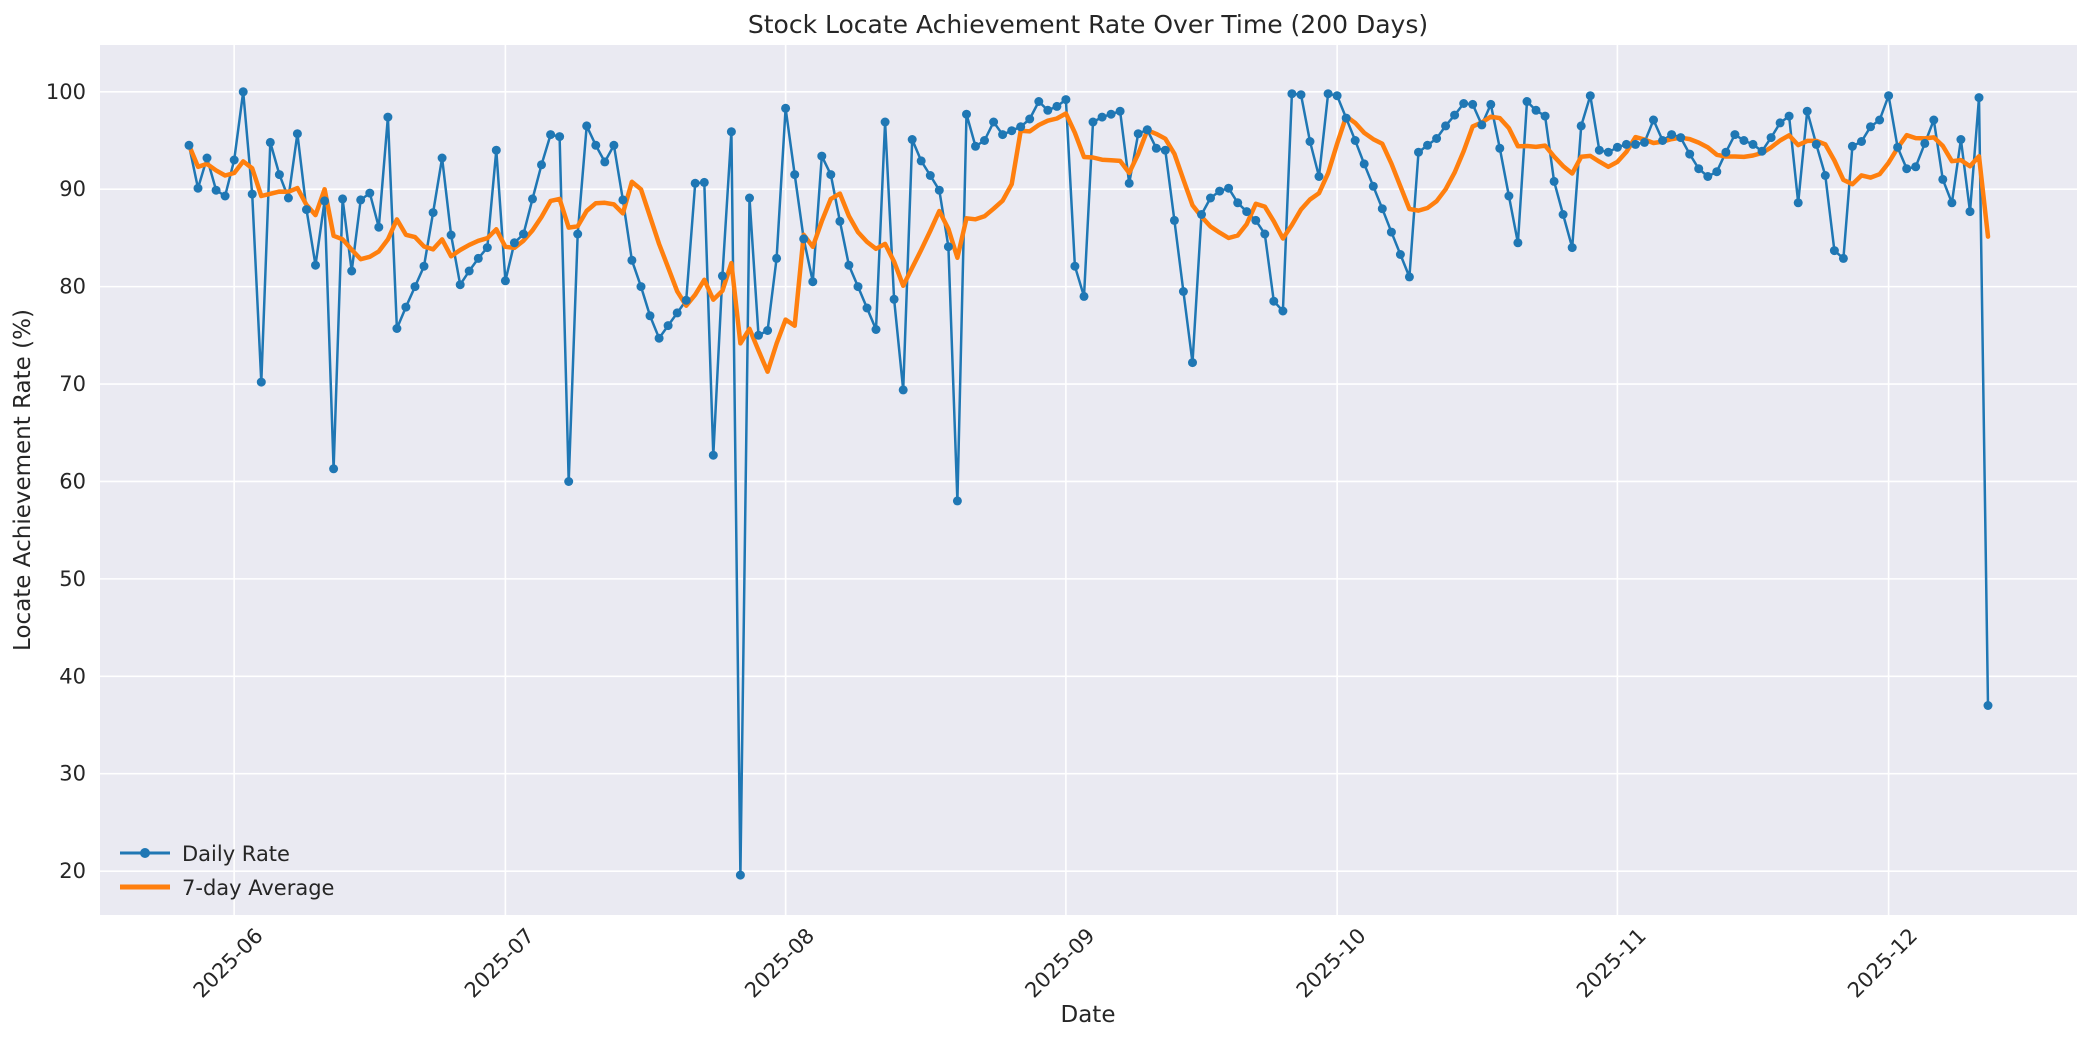 The height and width of the screenshot is (1050, 2100). I want to click on y-tick-label: 90, so click(72, 189).